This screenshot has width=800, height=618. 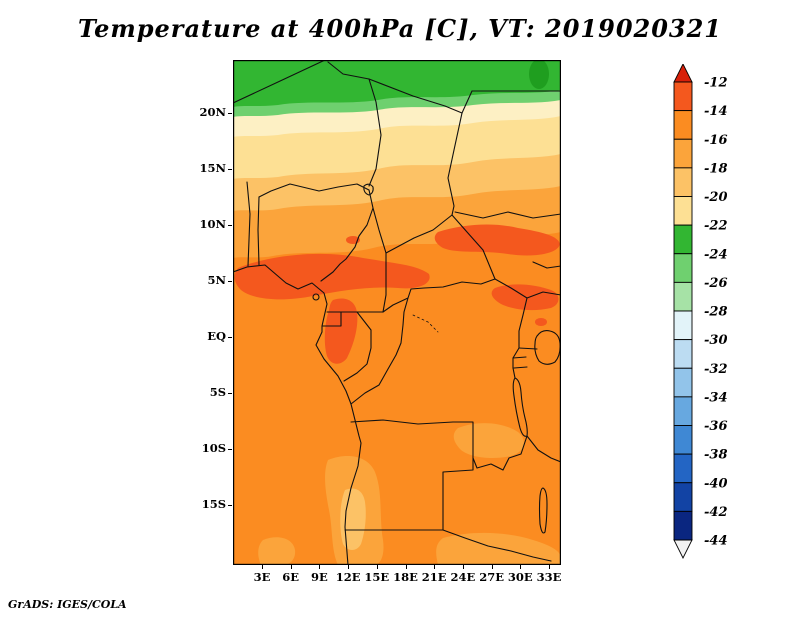 What do you see at coordinates (316, 297) in the screenshot?
I see `bioko-island` at bounding box center [316, 297].